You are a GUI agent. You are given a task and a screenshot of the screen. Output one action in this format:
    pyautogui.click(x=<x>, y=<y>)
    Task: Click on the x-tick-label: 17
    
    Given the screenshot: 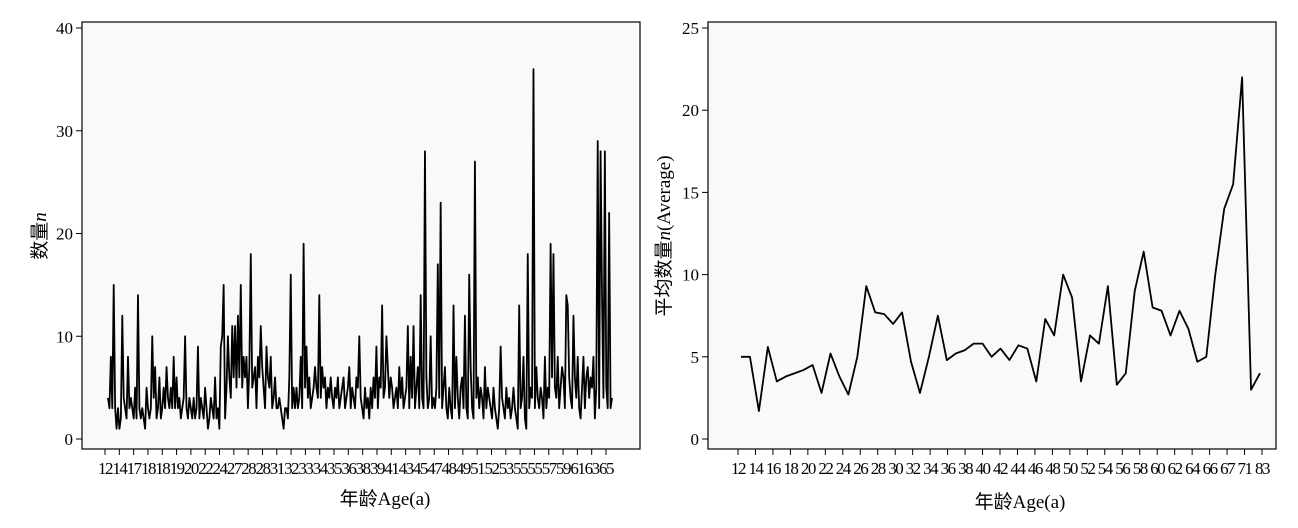 What is the action you would take?
    pyautogui.click(x=135, y=468)
    